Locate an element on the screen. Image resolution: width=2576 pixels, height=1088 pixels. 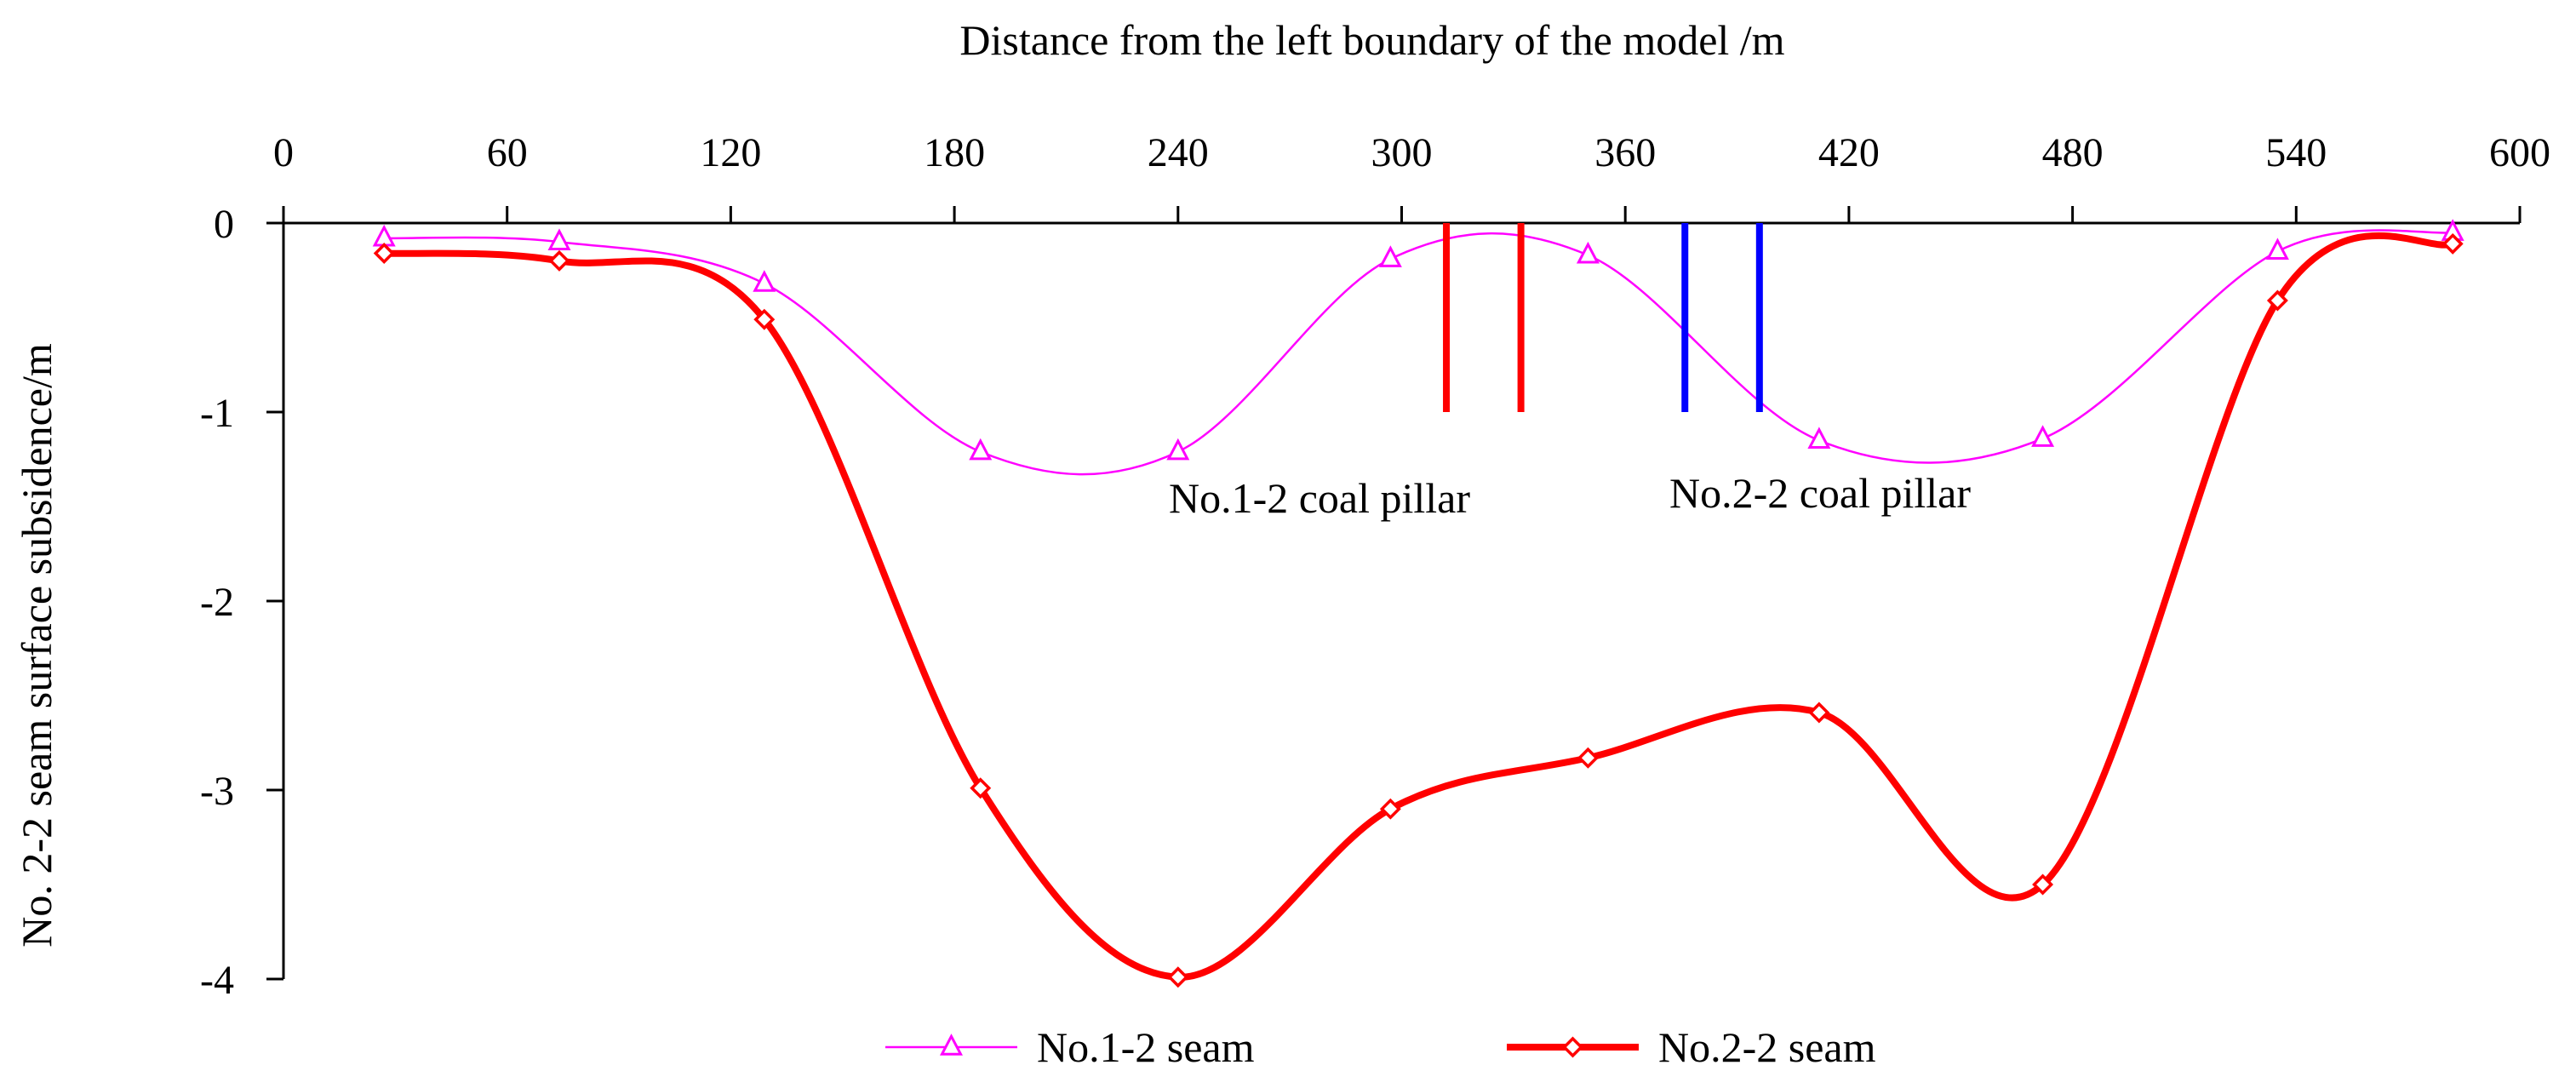
x-tick-label: 360 is located at coordinates (1625, 152).